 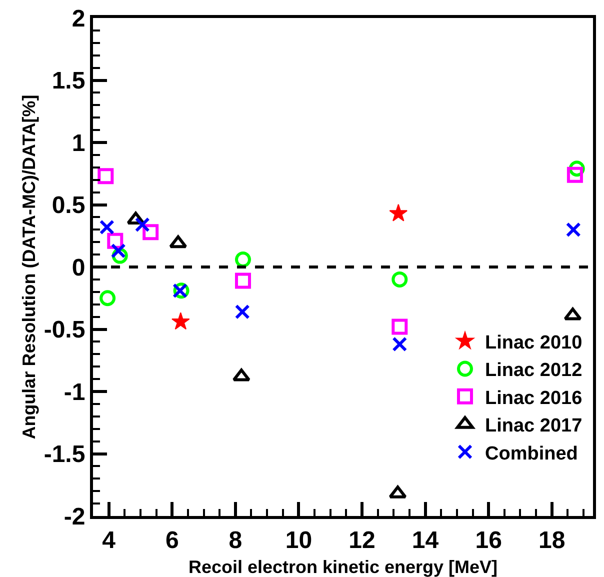 I want to click on y-tick-label: -2, so click(x=75, y=516).